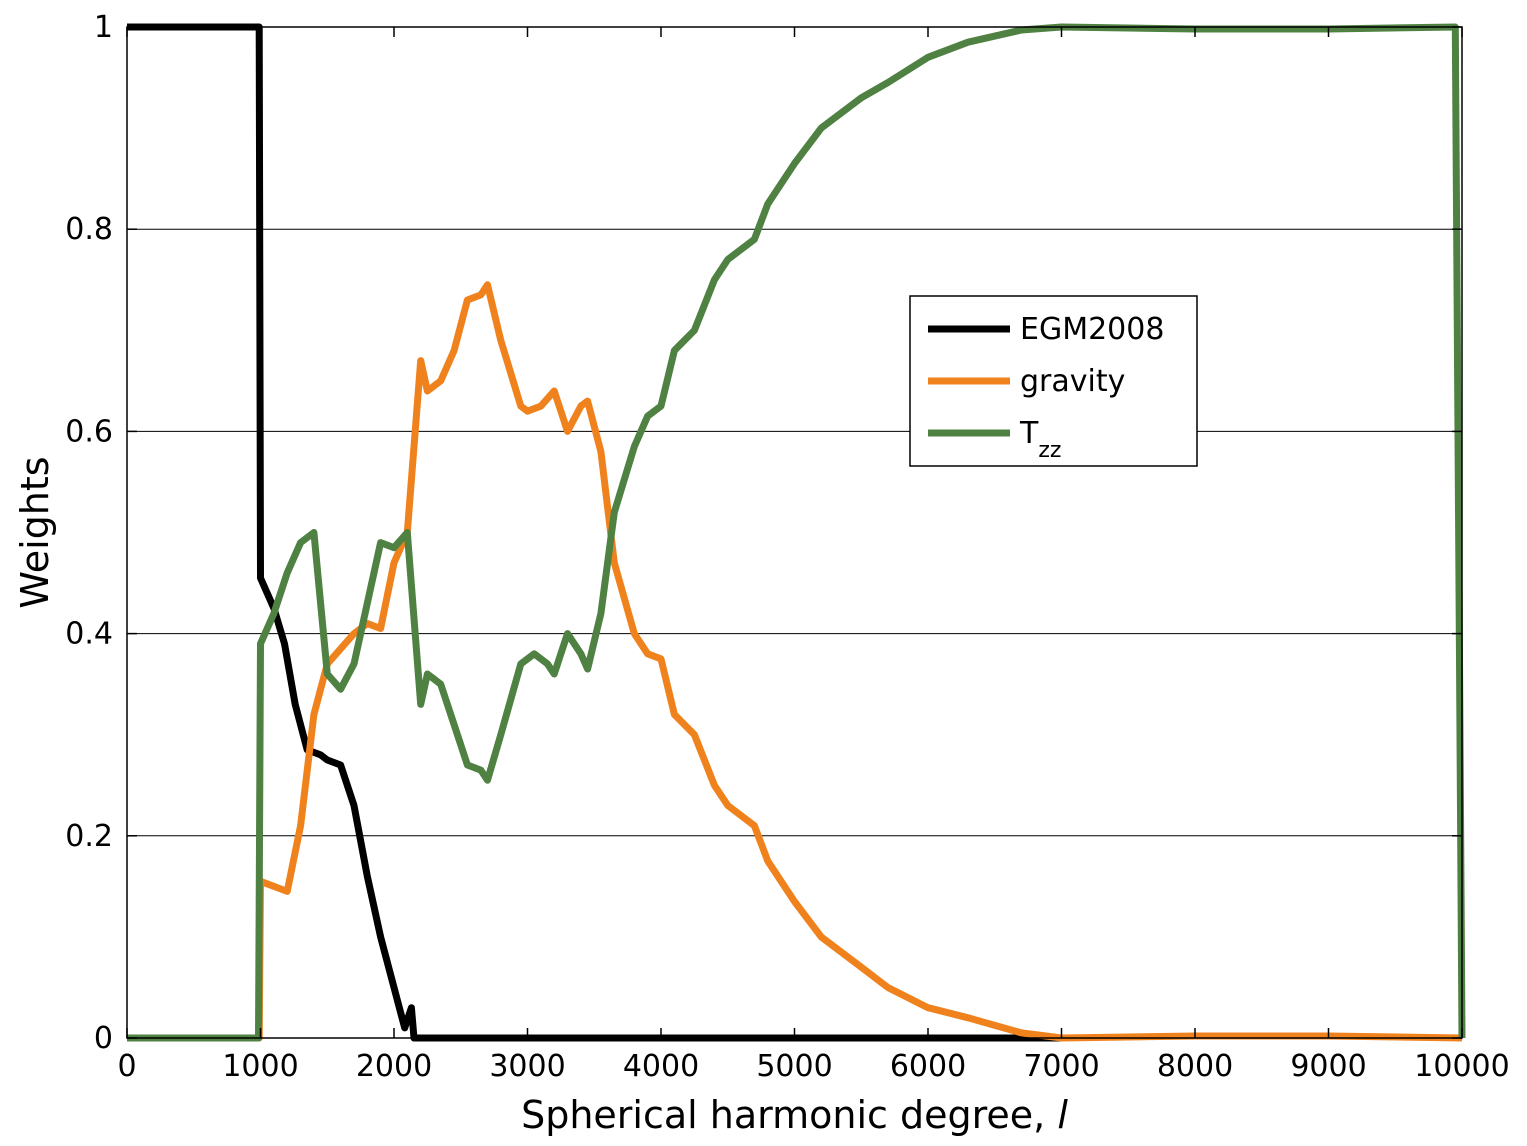 This screenshot has width=1527, height=1146. What do you see at coordinates (1092, 329) in the screenshot?
I see `legend-label-1: EGM2008` at bounding box center [1092, 329].